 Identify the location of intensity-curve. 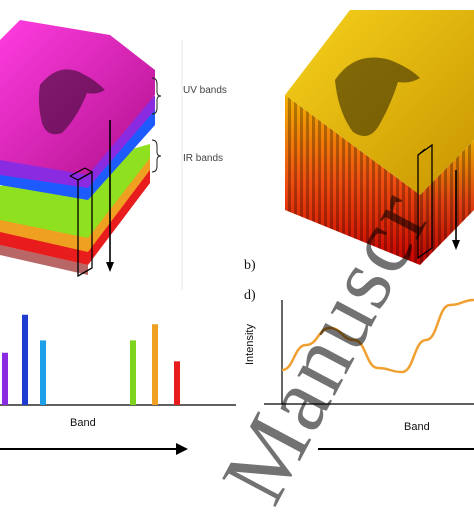
(377, 336).